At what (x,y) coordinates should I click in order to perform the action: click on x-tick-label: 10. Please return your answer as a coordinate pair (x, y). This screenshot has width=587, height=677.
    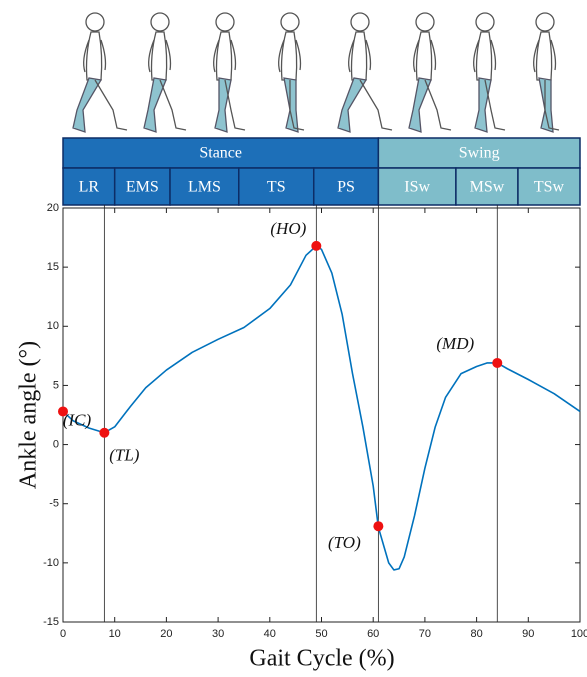
    Looking at the image, I should click on (115, 634).